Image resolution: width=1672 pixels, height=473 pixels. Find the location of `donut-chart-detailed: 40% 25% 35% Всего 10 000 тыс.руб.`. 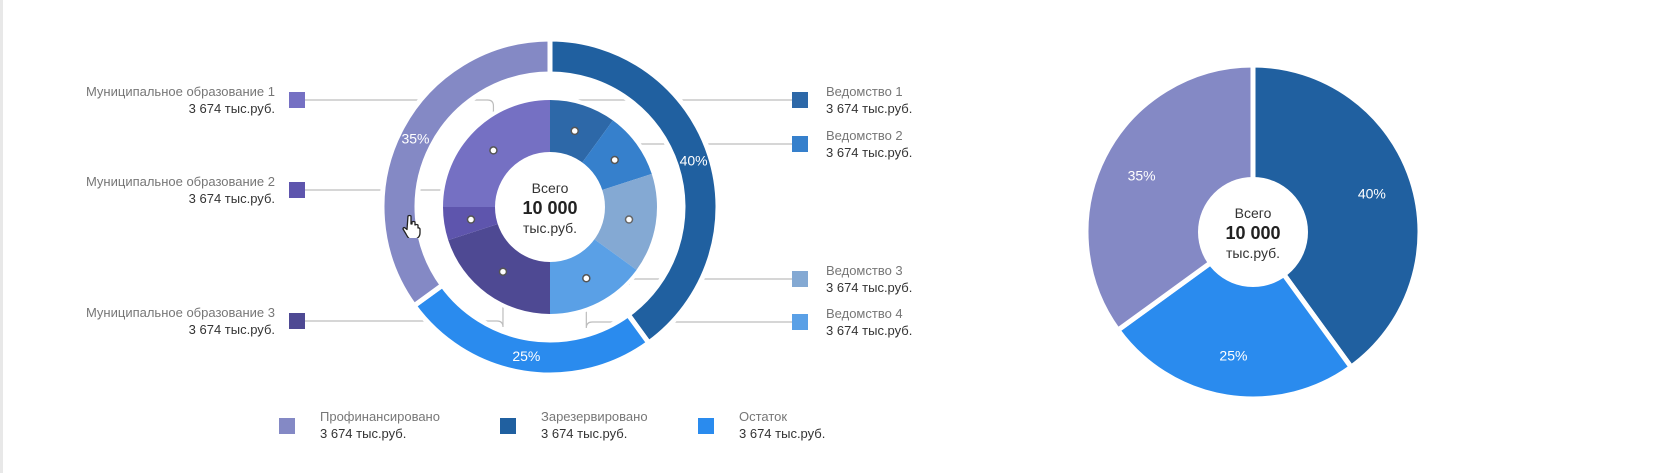

donut-chart-detailed: 40% 25% 35% Всего 10 000 тыс.руб. is located at coordinates (550, 207).